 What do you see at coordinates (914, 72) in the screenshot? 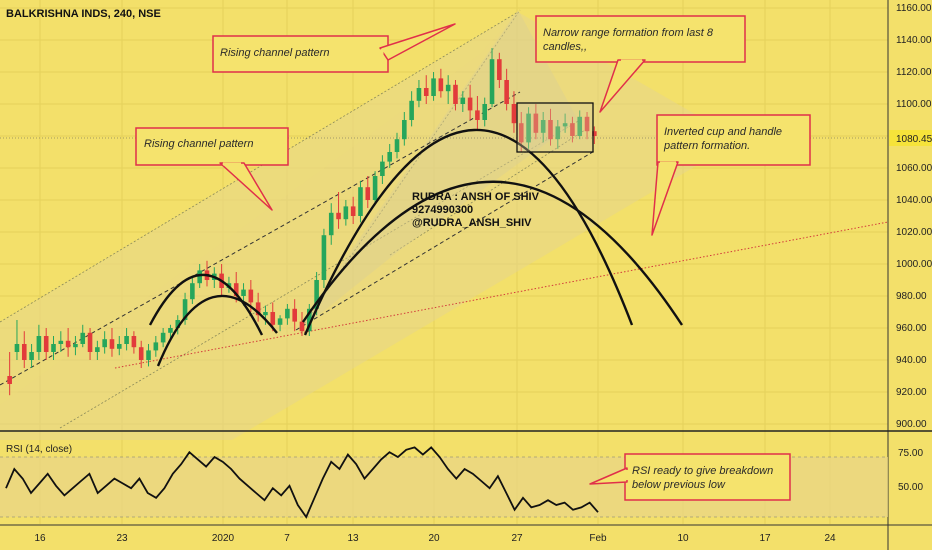
I see `price-tick-label: 1120.00` at bounding box center [914, 72].